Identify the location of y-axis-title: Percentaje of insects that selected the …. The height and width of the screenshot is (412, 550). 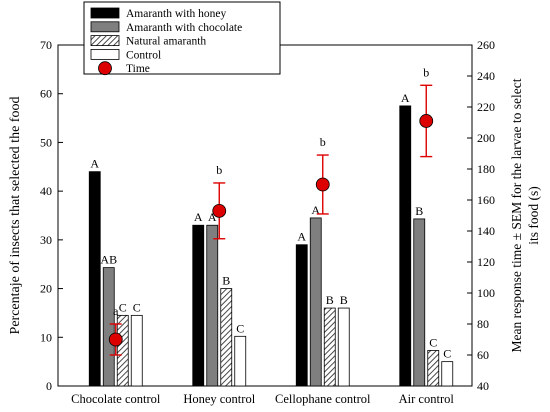
(15, 216).